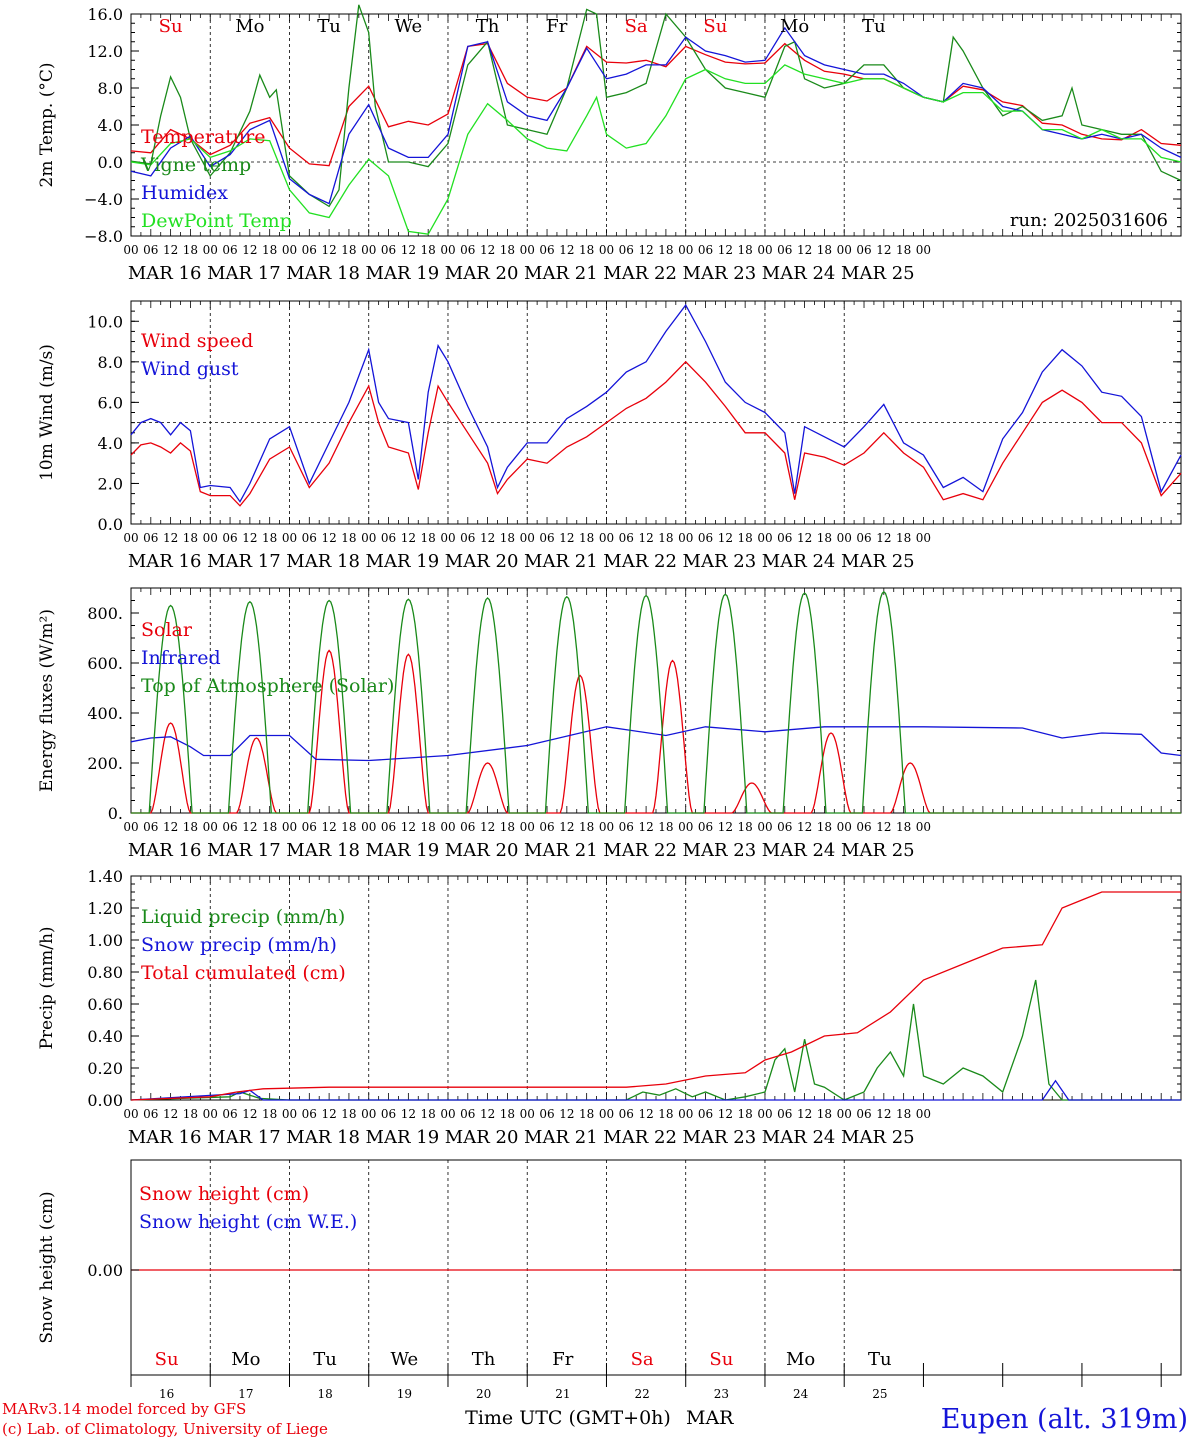  I want to click on day-name-bottom: We, so click(405, 1359).